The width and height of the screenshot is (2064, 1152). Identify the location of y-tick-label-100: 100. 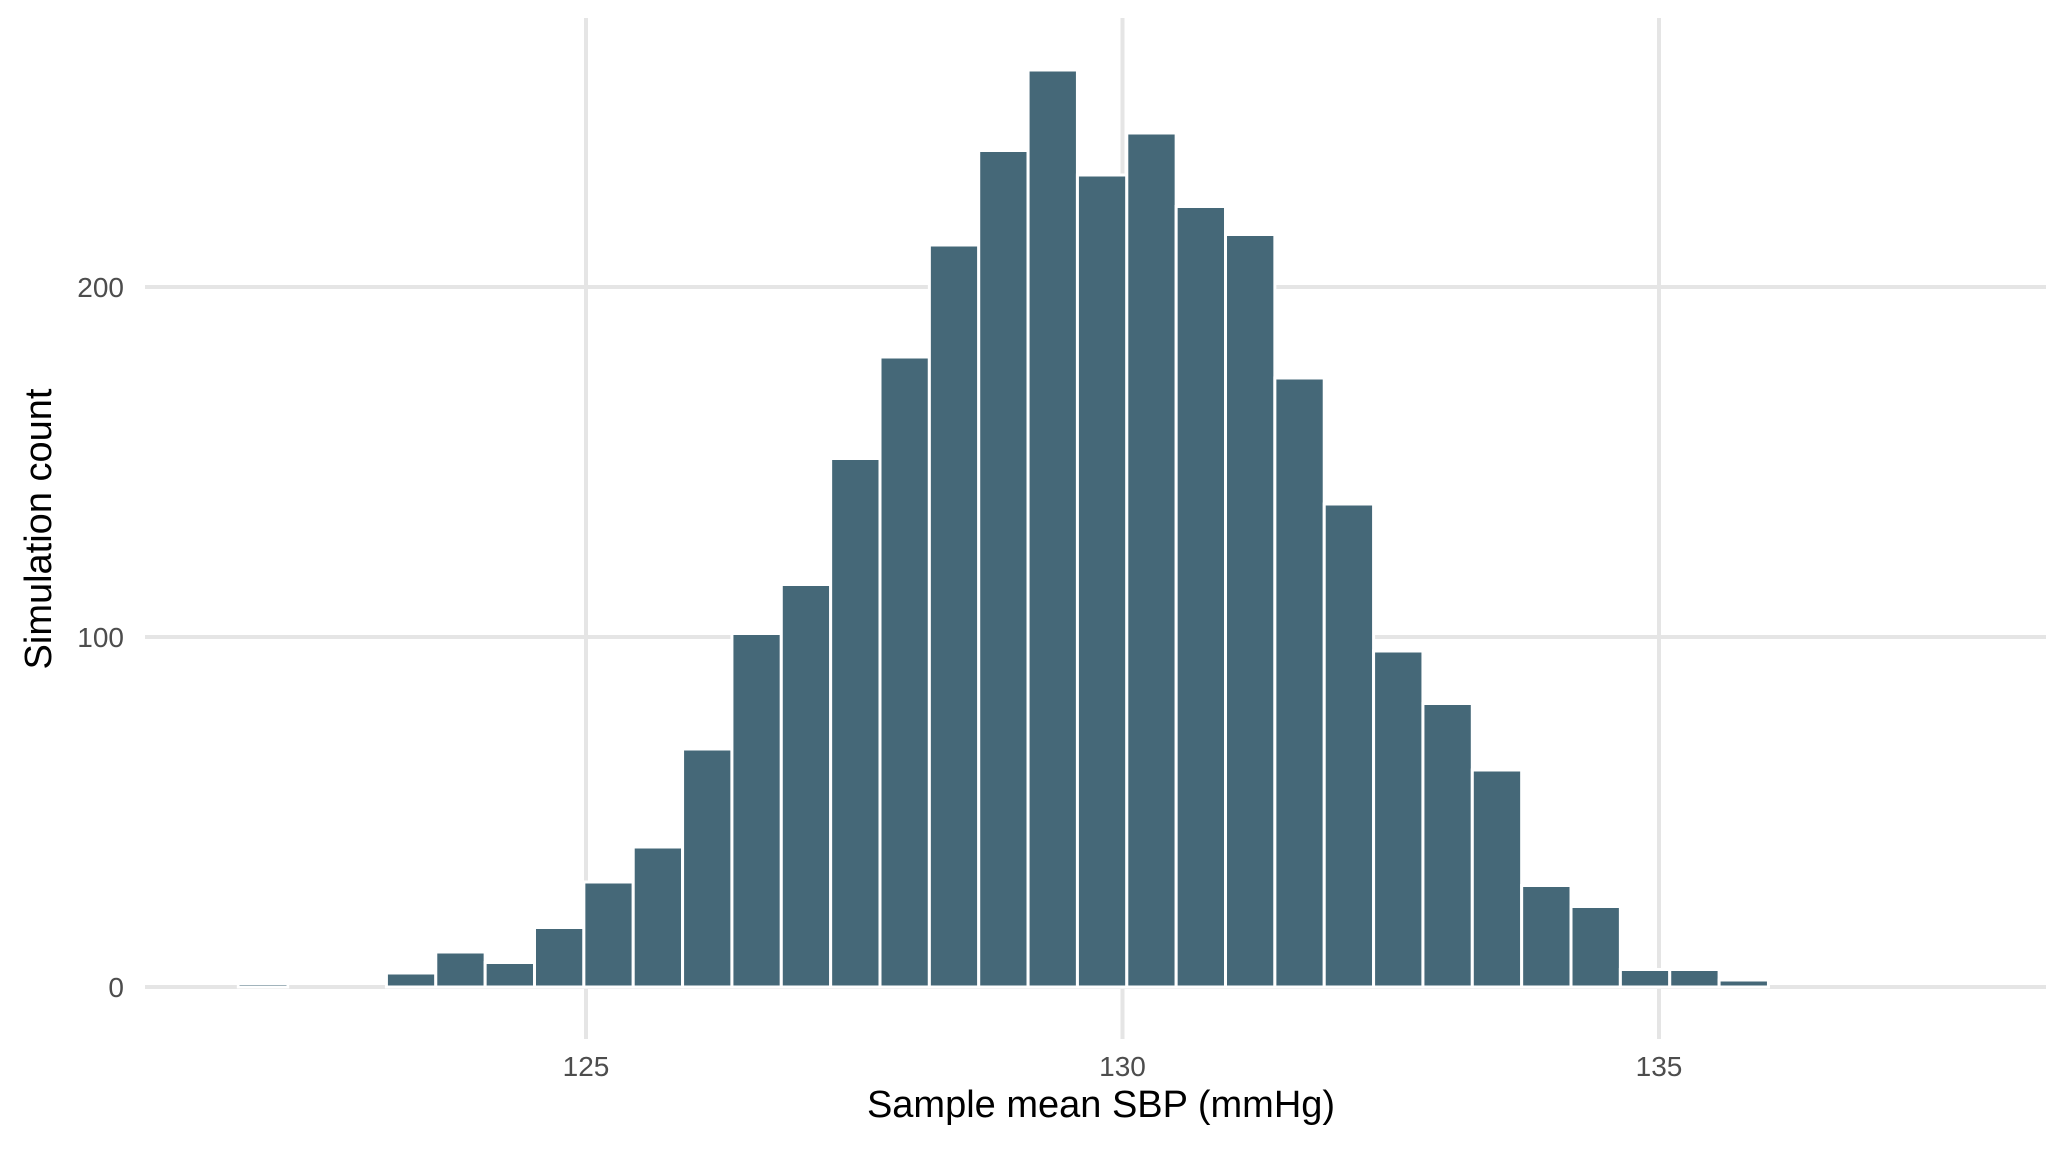
(100, 637).